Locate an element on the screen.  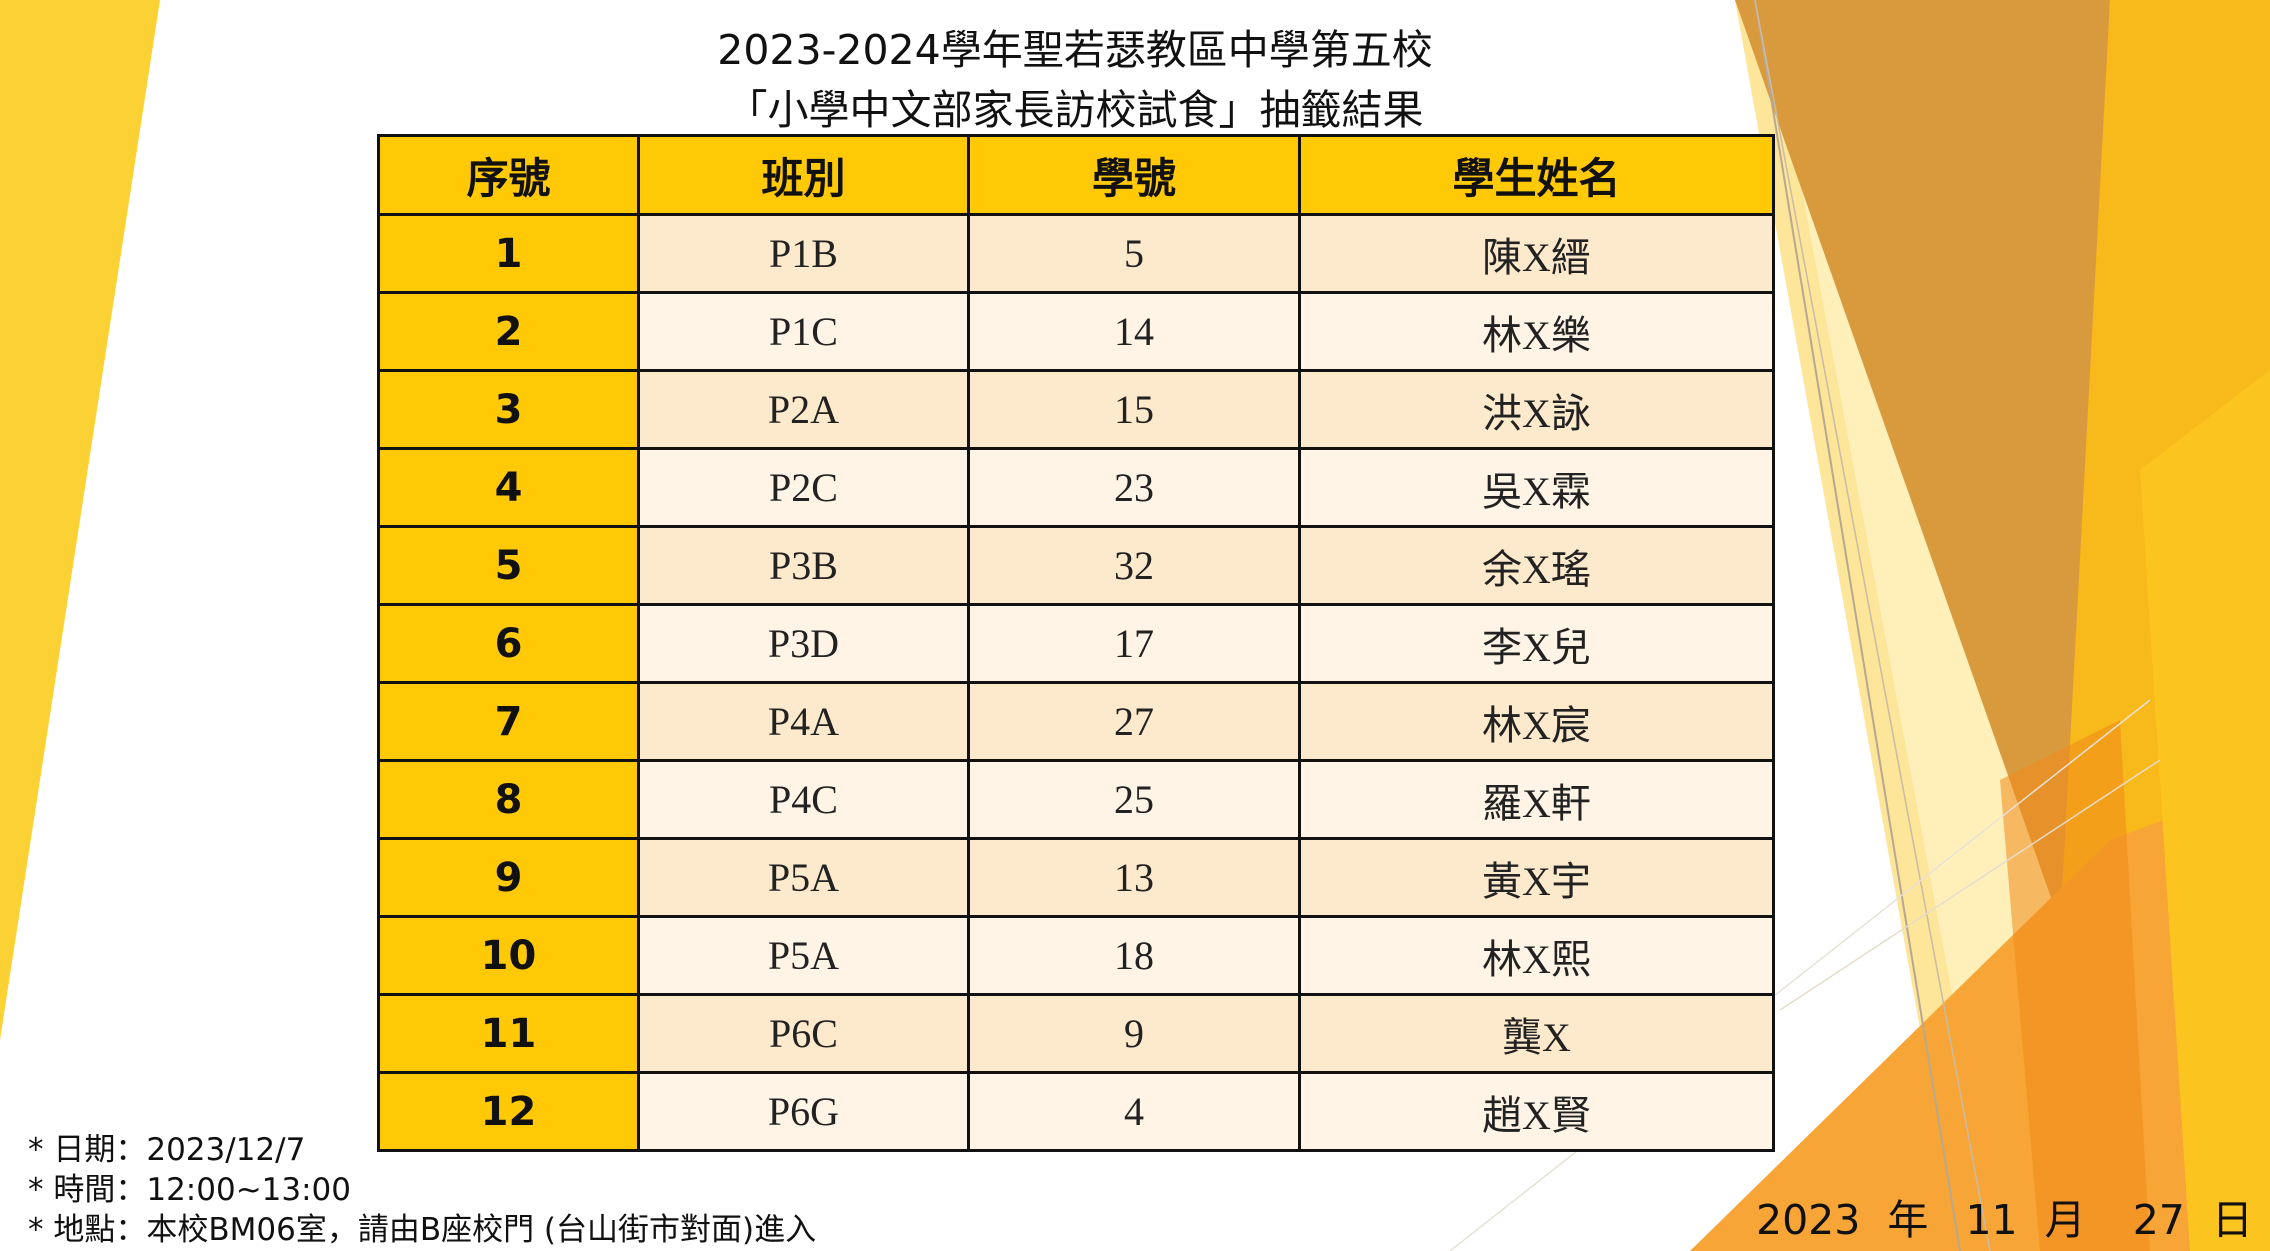
cell-class: P6C is located at coordinates (803, 1033).